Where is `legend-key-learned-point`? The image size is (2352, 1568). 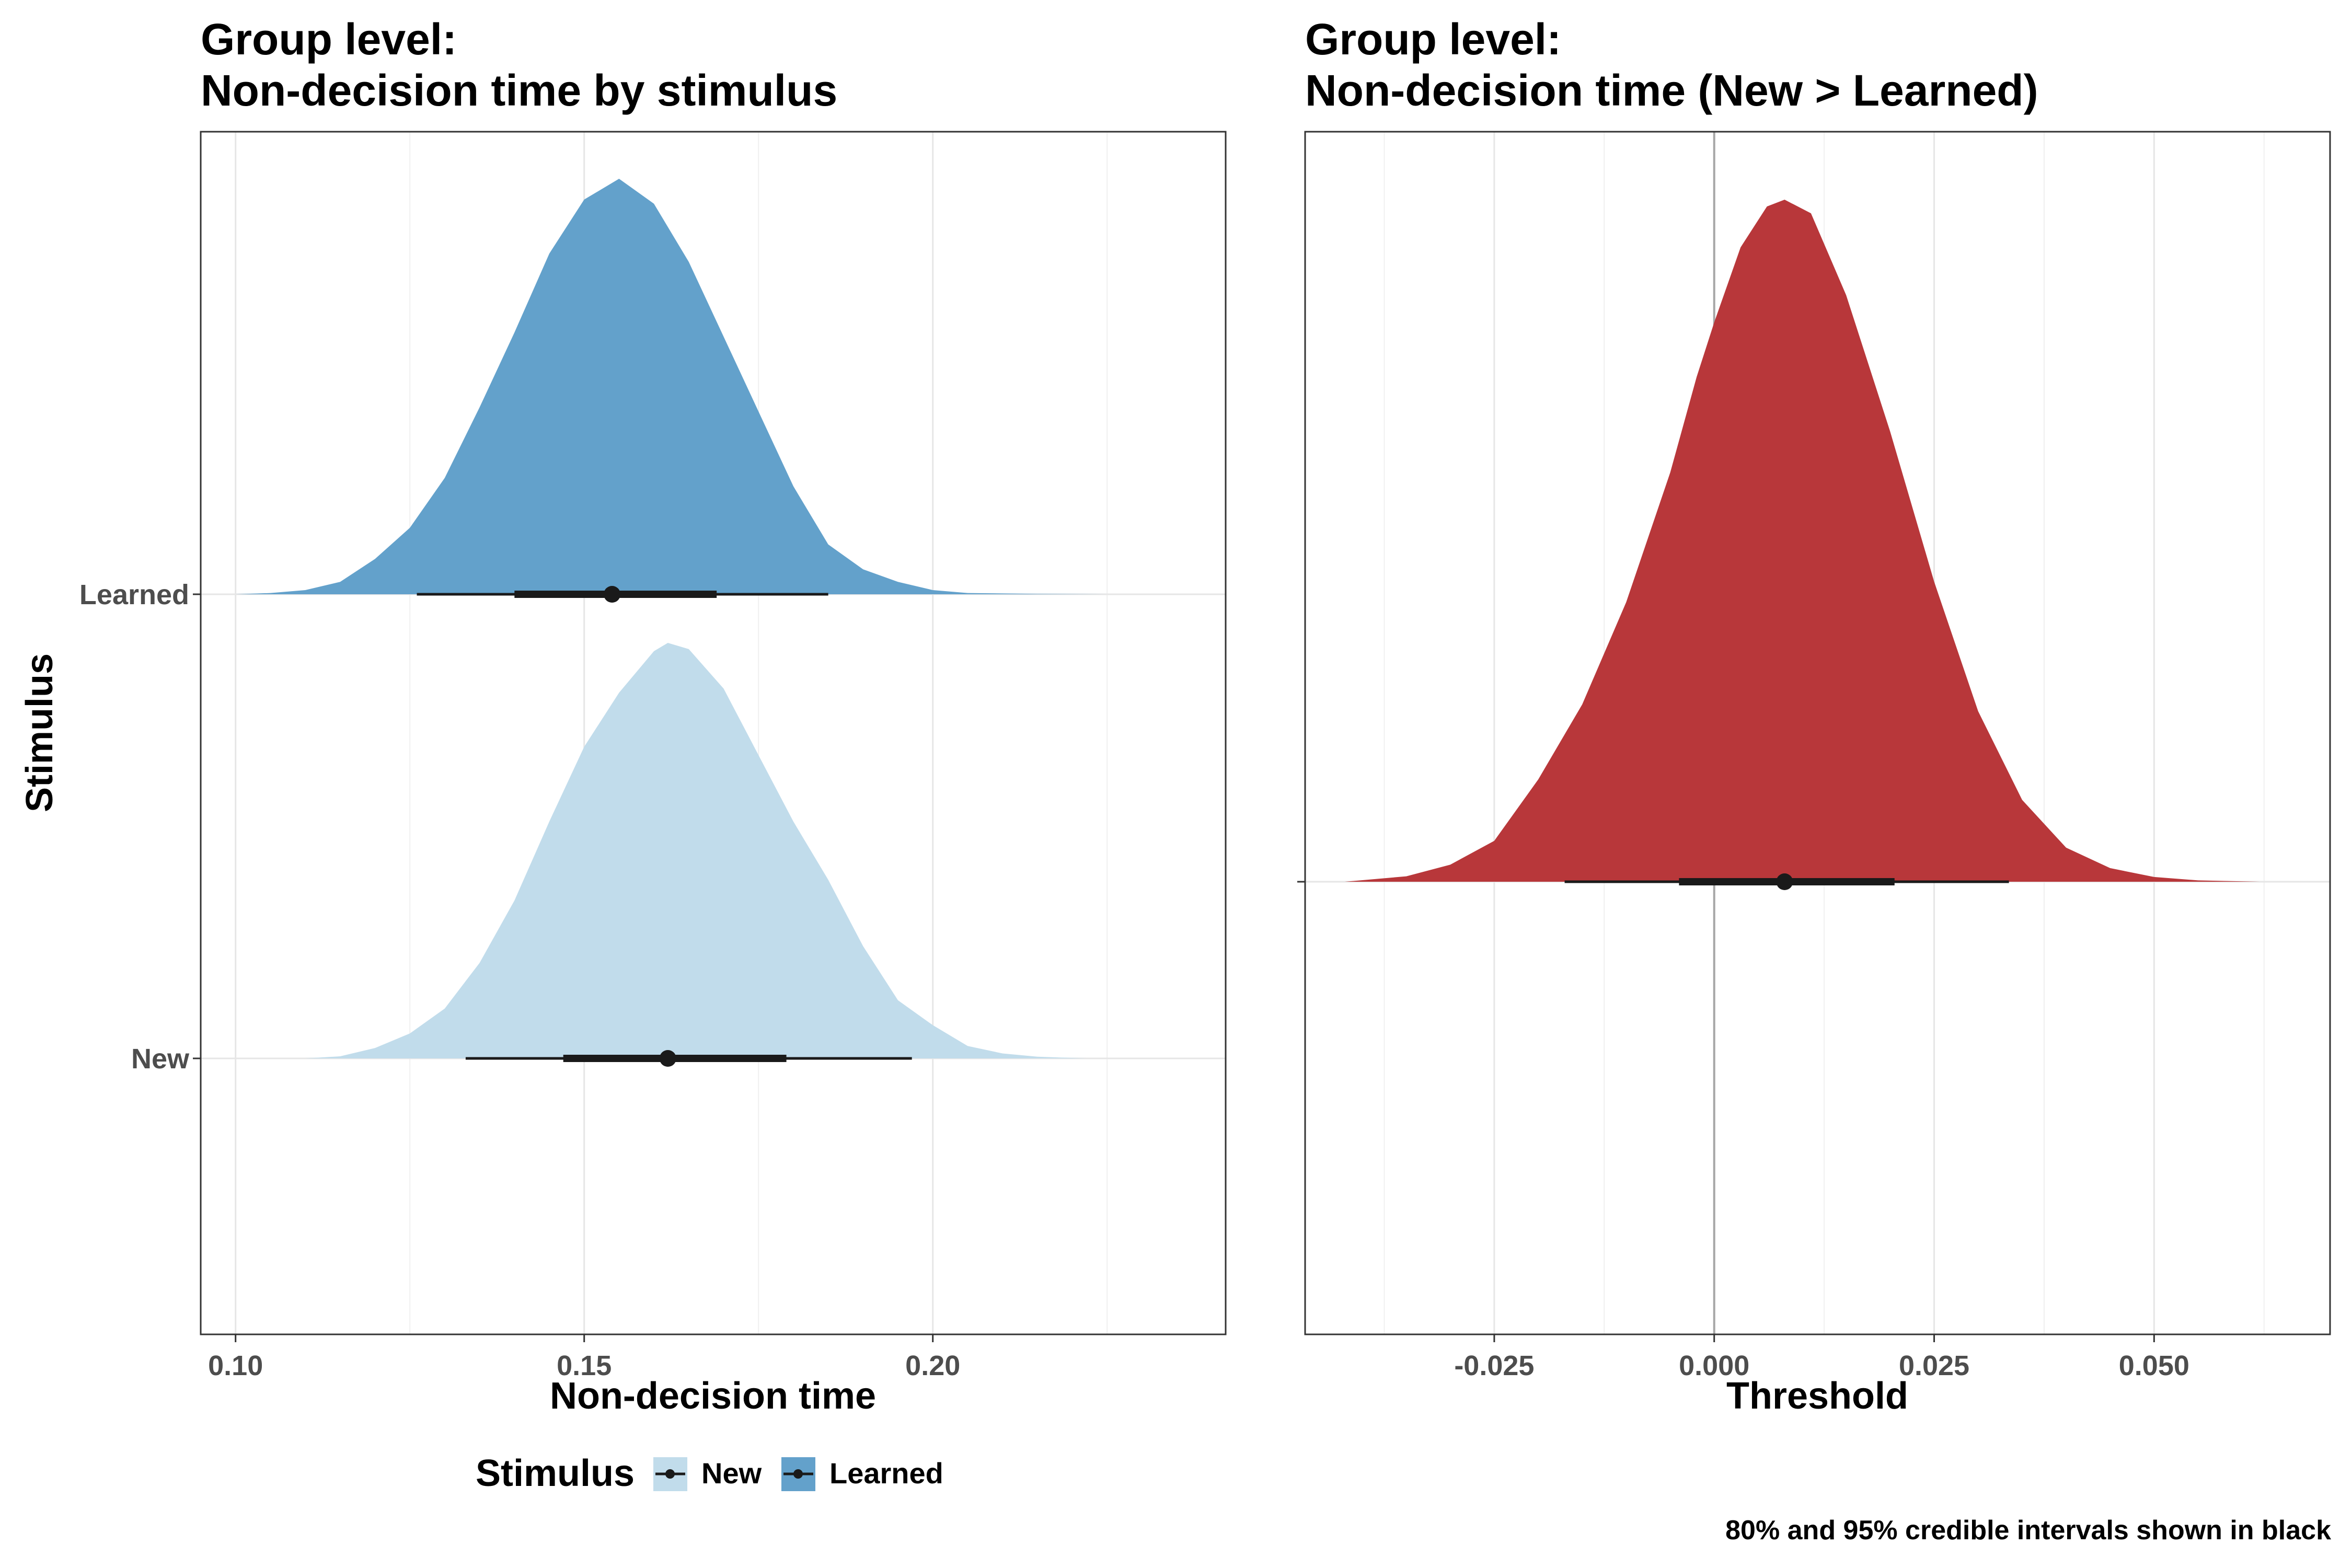
legend-key-learned-point is located at coordinates (798, 1474).